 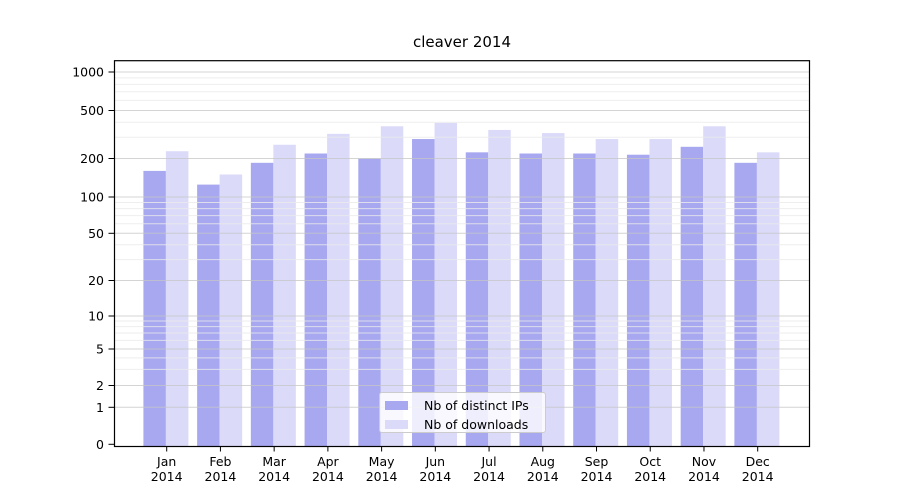 I want to click on y-tick-label: 1000, so click(x=88, y=72).